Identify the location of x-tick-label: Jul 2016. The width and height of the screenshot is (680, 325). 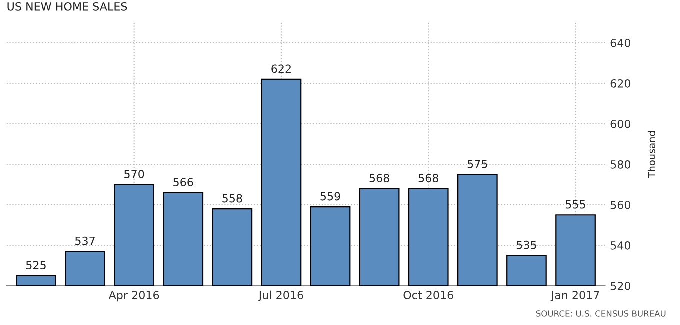
(281, 296).